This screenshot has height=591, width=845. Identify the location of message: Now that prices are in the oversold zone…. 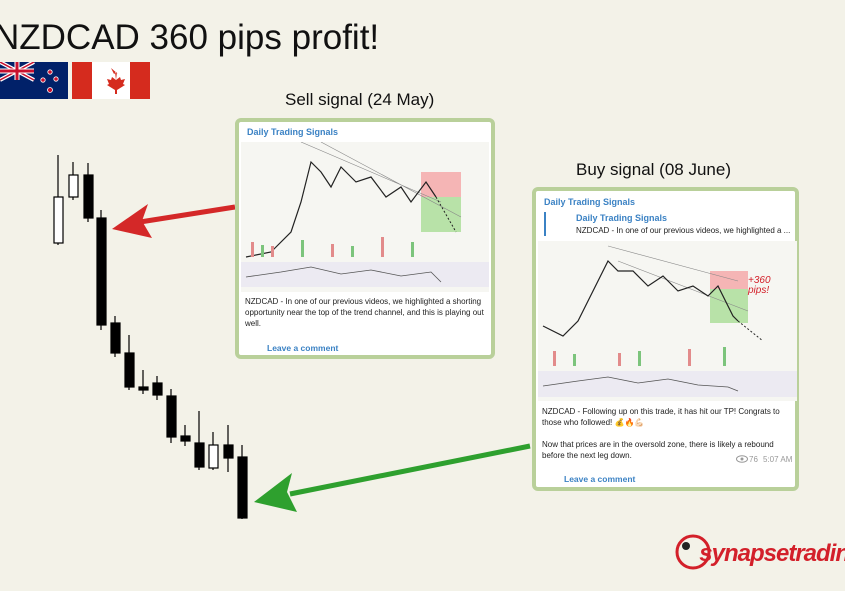
(658, 450).